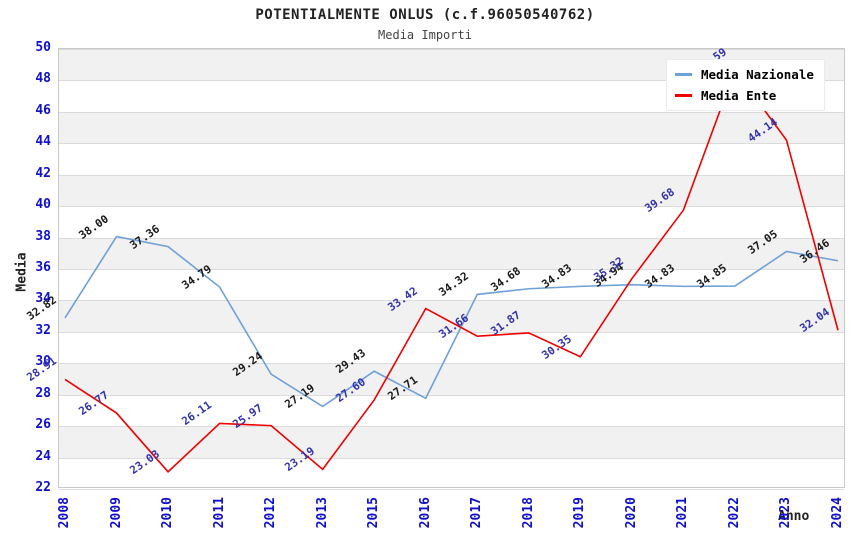 This screenshot has height=550, width=850. What do you see at coordinates (794, 516) in the screenshot?
I see `x-axis-title: Anno` at bounding box center [794, 516].